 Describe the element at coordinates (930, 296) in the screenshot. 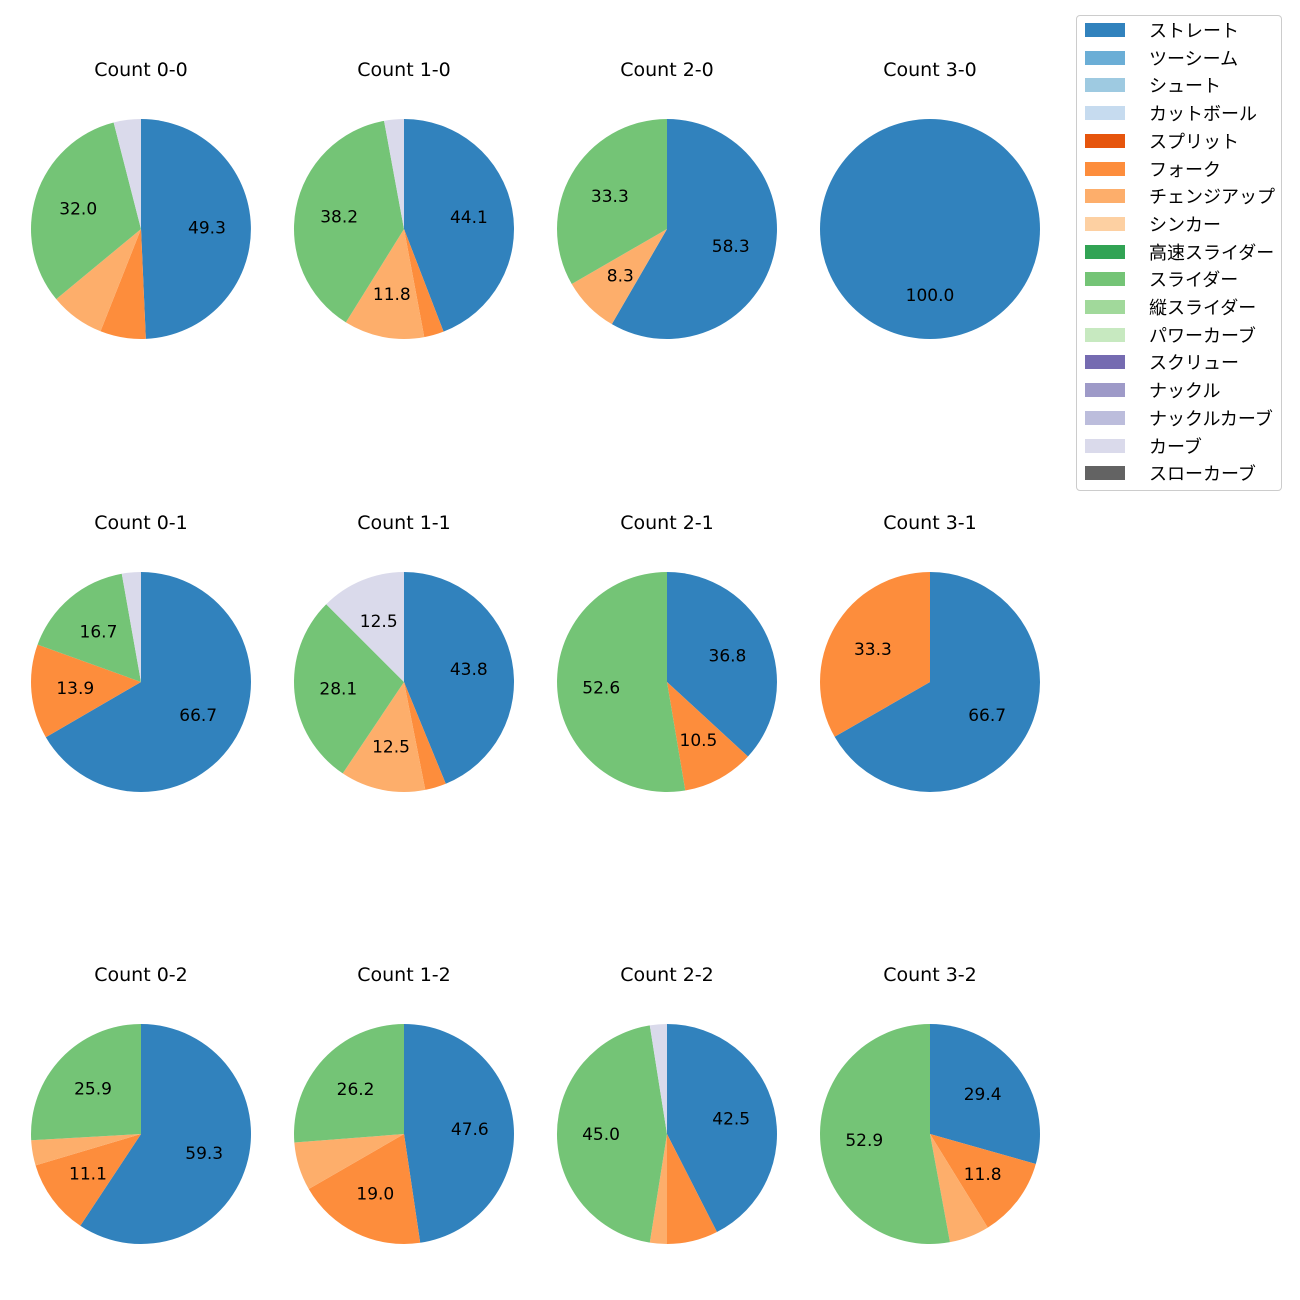

I see `slice-label: 100.0` at that location.